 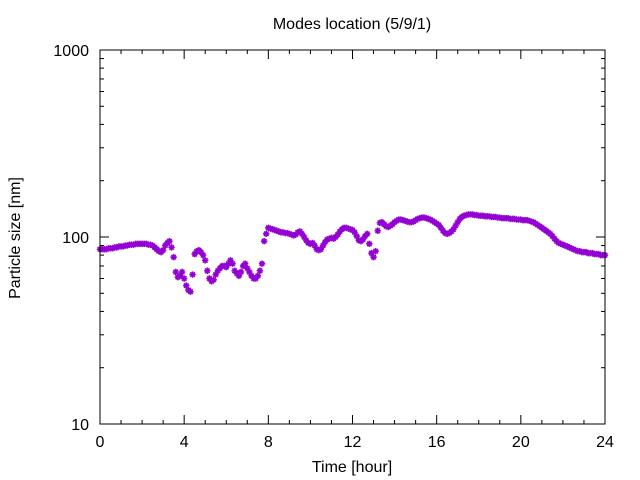 I want to click on x-tick-label: 24, so click(x=605, y=442).